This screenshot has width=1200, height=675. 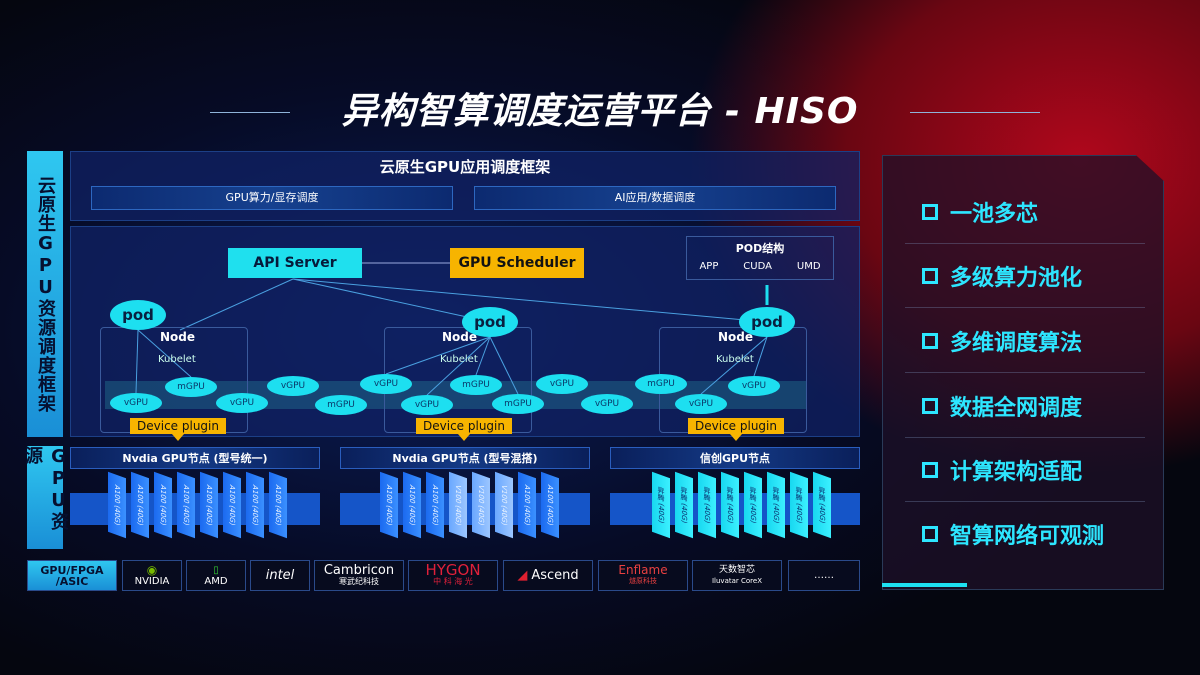 I want to click on title-deco-right, so click(x=975, y=112).